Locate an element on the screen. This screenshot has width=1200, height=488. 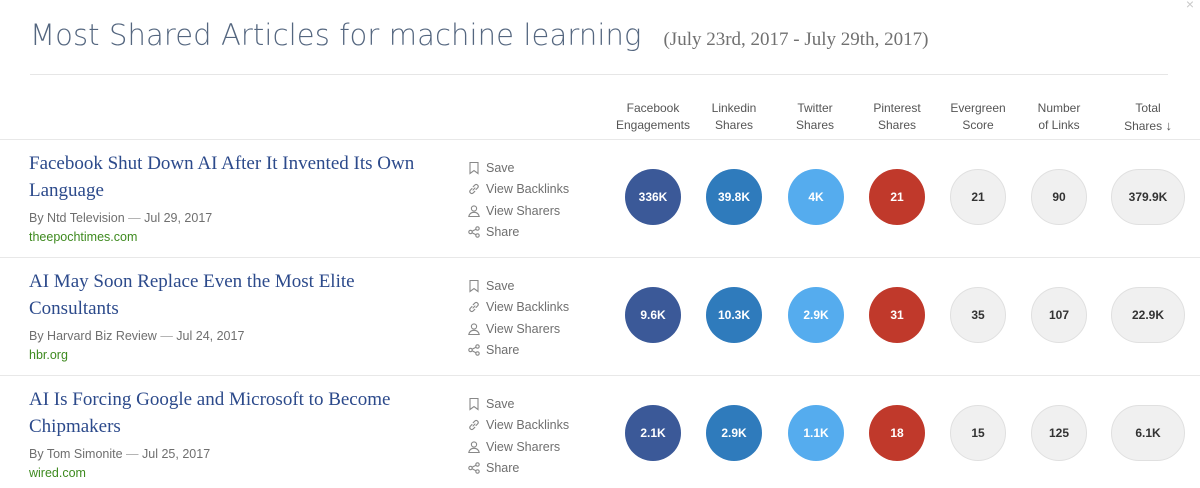
article-domain-link: theepochtimes.com is located at coordinates (83, 237).